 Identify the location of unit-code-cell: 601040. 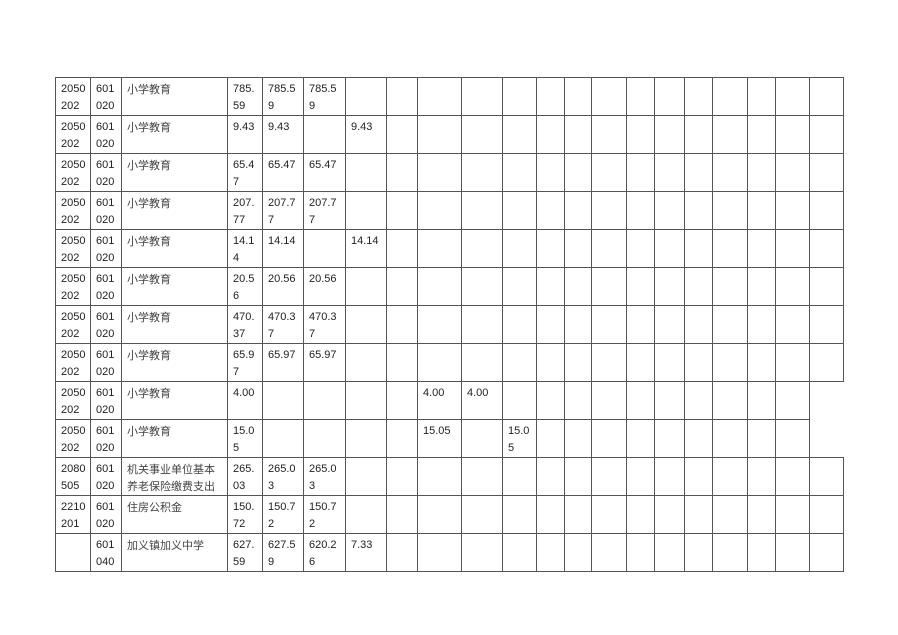
(106, 552).